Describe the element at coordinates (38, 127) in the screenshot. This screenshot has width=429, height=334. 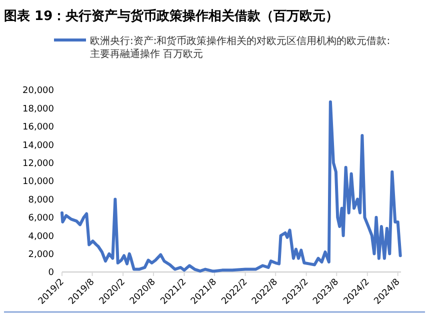
I see `y-tick-label: 16,000` at that location.